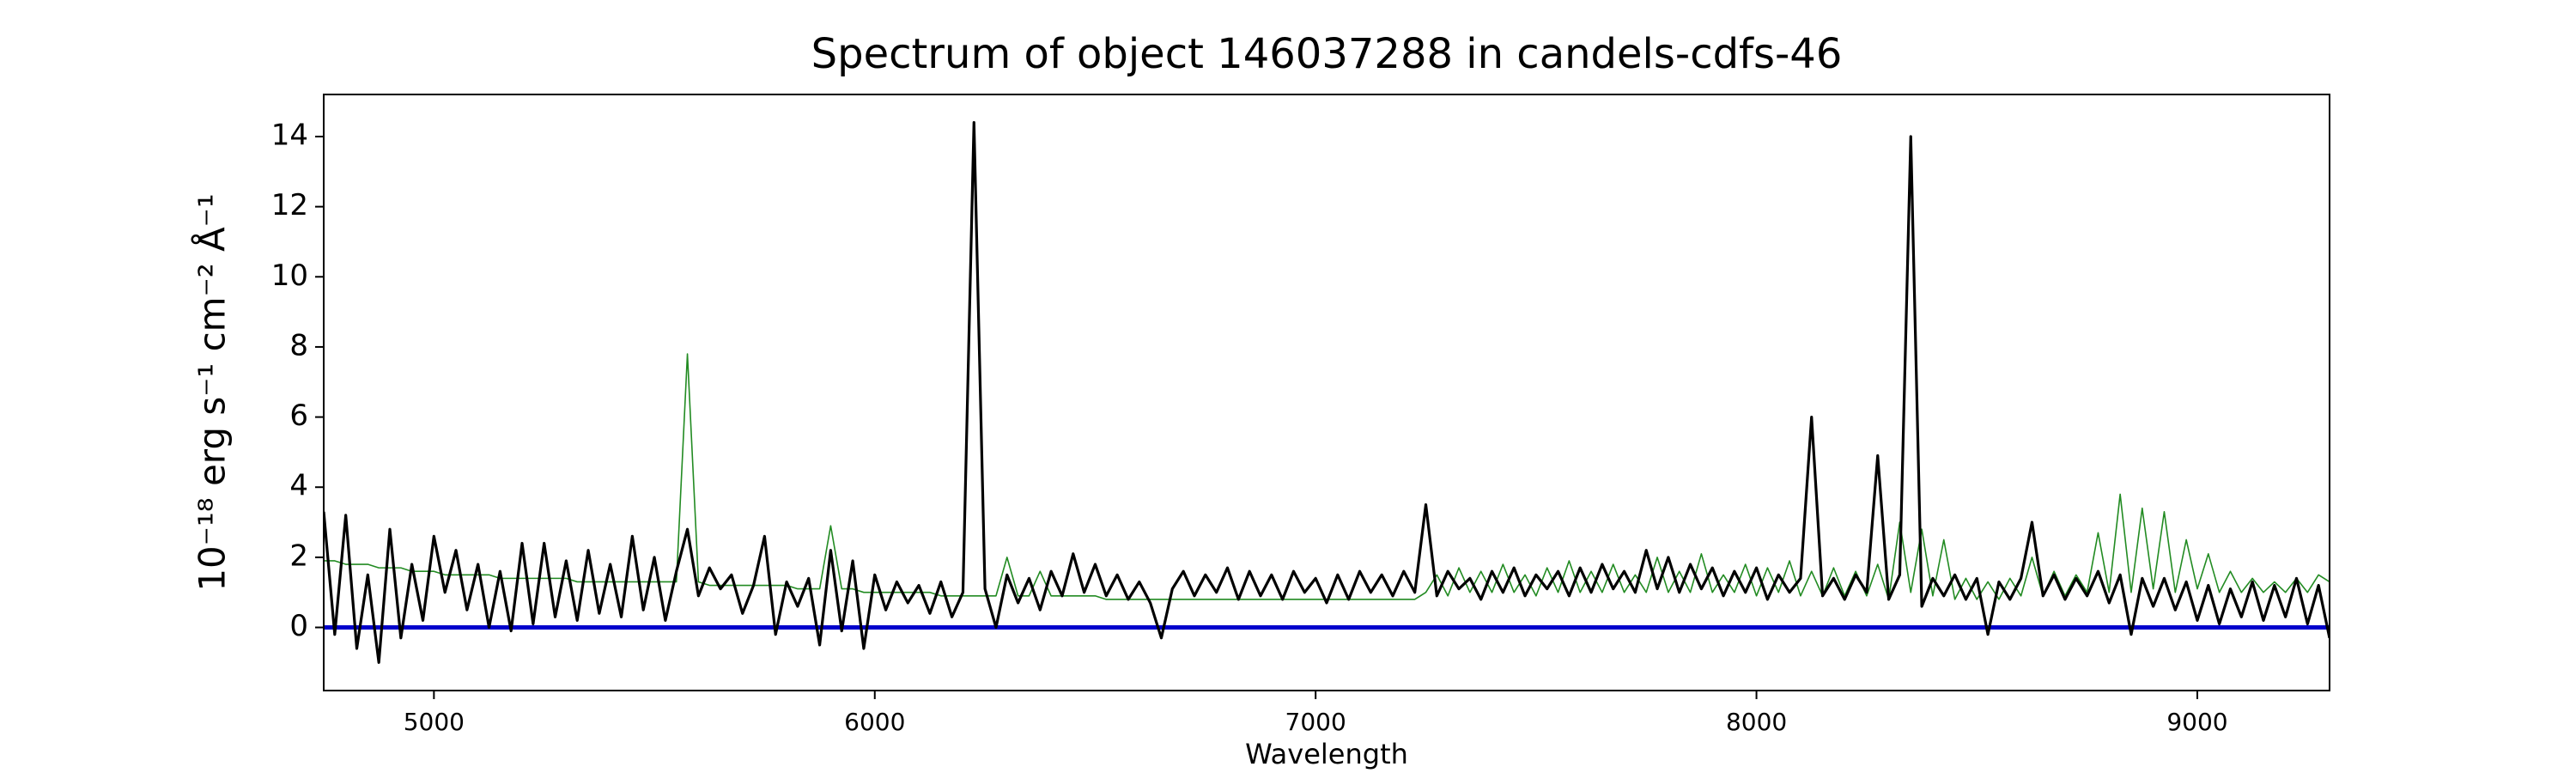  What do you see at coordinates (290, 135) in the screenshot?
I see `y-tick-label: 14` at bounding box center [290, 135].